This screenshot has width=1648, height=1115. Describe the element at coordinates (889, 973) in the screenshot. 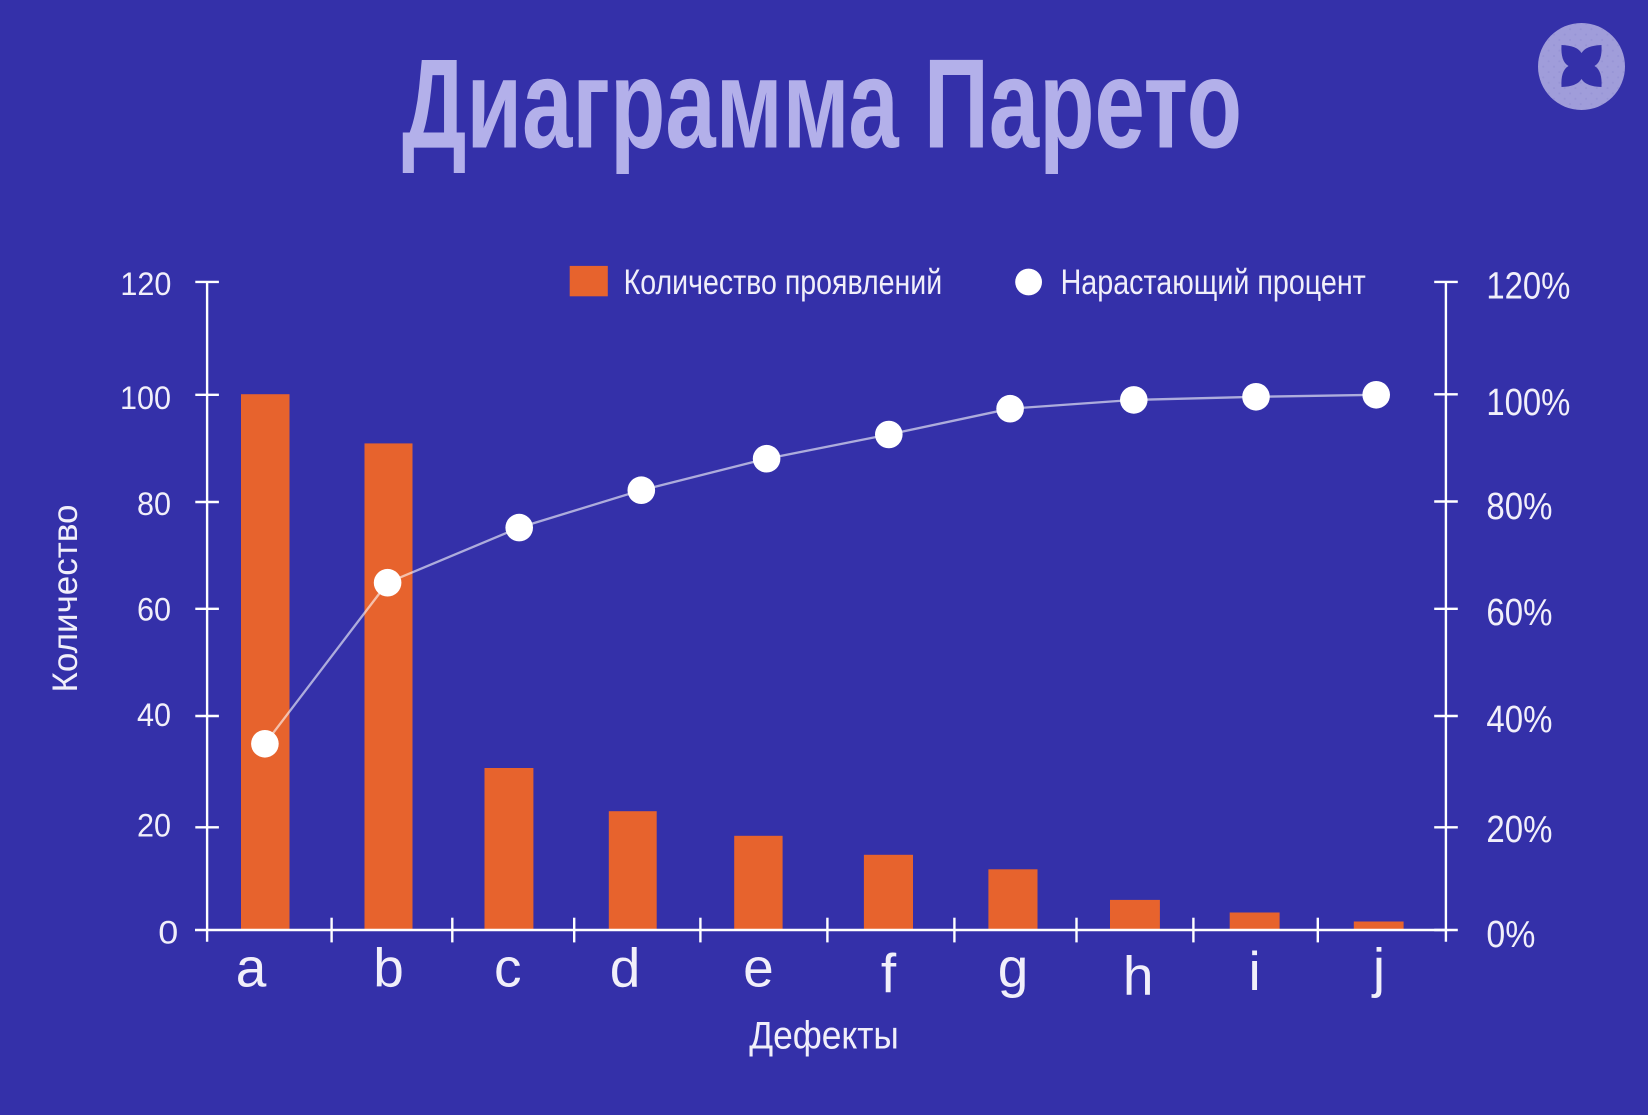

I see `svg-text: f` at that location.